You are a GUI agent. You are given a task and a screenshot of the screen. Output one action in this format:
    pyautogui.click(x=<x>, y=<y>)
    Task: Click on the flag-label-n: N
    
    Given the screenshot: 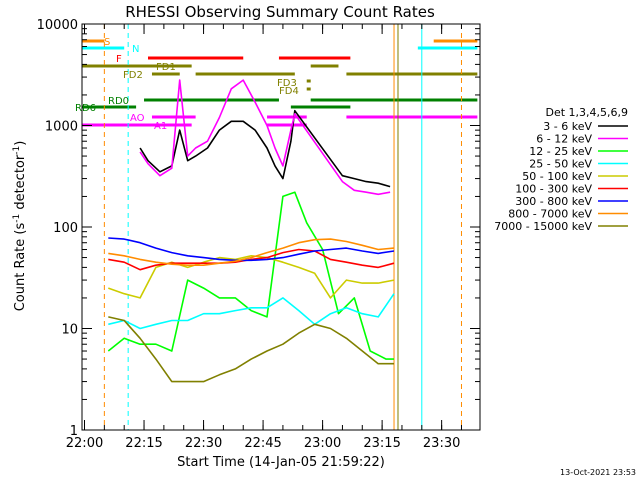 What is the action you would take?
    pyautogui.click(x=135, y=49)
    